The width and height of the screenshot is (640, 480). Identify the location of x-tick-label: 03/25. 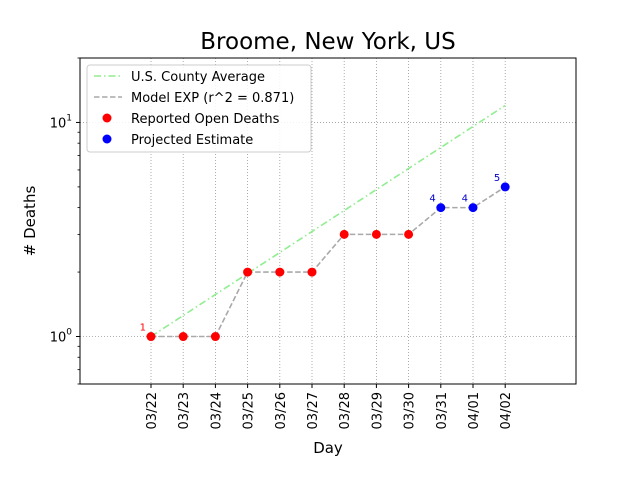
(249, 410).